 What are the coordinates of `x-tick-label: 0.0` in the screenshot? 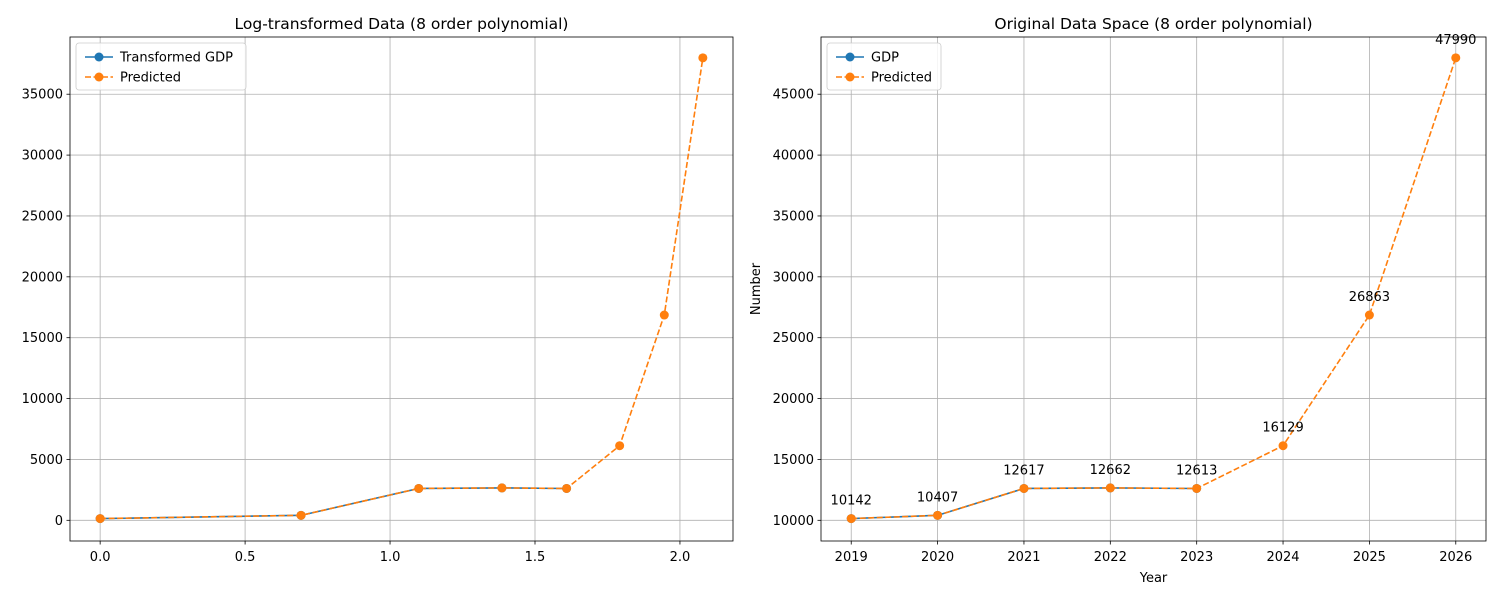 It's located at (100, 557).